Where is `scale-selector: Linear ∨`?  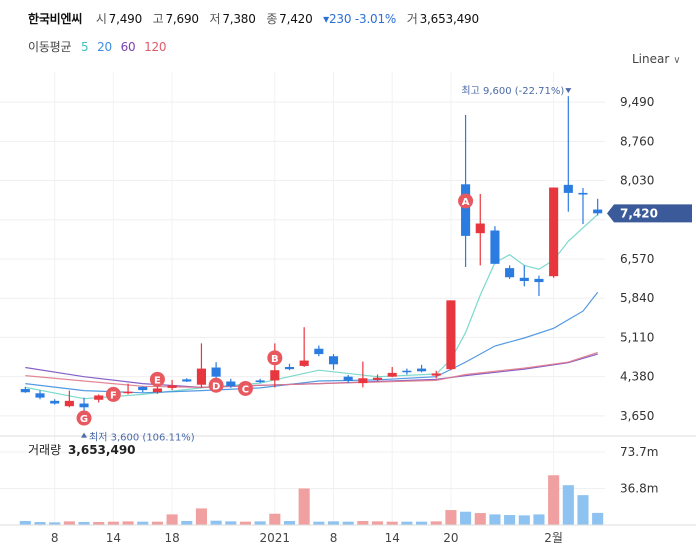 scale-selector: Linear ∨ is located at coordinates (656, 59).